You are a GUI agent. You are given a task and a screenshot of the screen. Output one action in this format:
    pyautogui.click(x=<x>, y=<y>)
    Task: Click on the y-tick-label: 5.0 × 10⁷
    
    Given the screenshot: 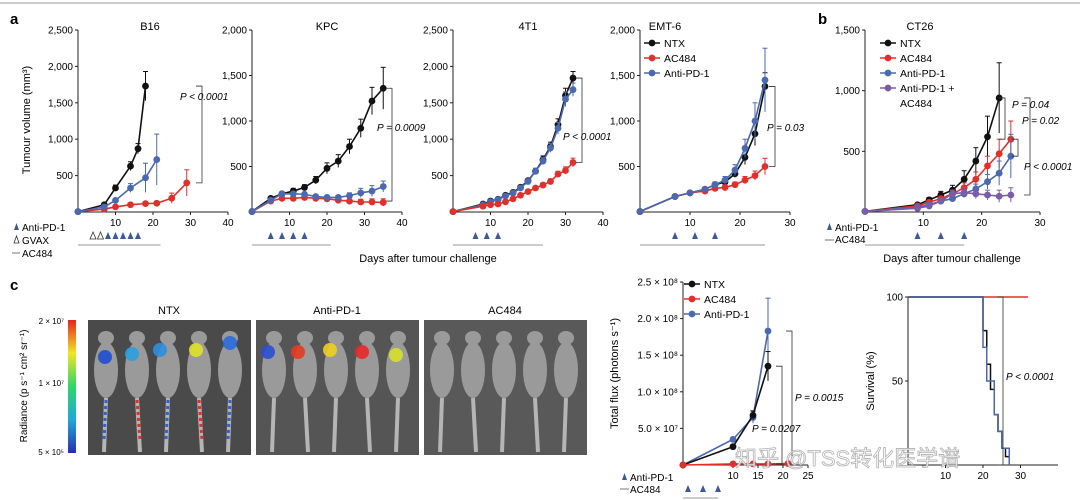 What is the action you would take?
    pyautogui.click(x=658, y=429)
    